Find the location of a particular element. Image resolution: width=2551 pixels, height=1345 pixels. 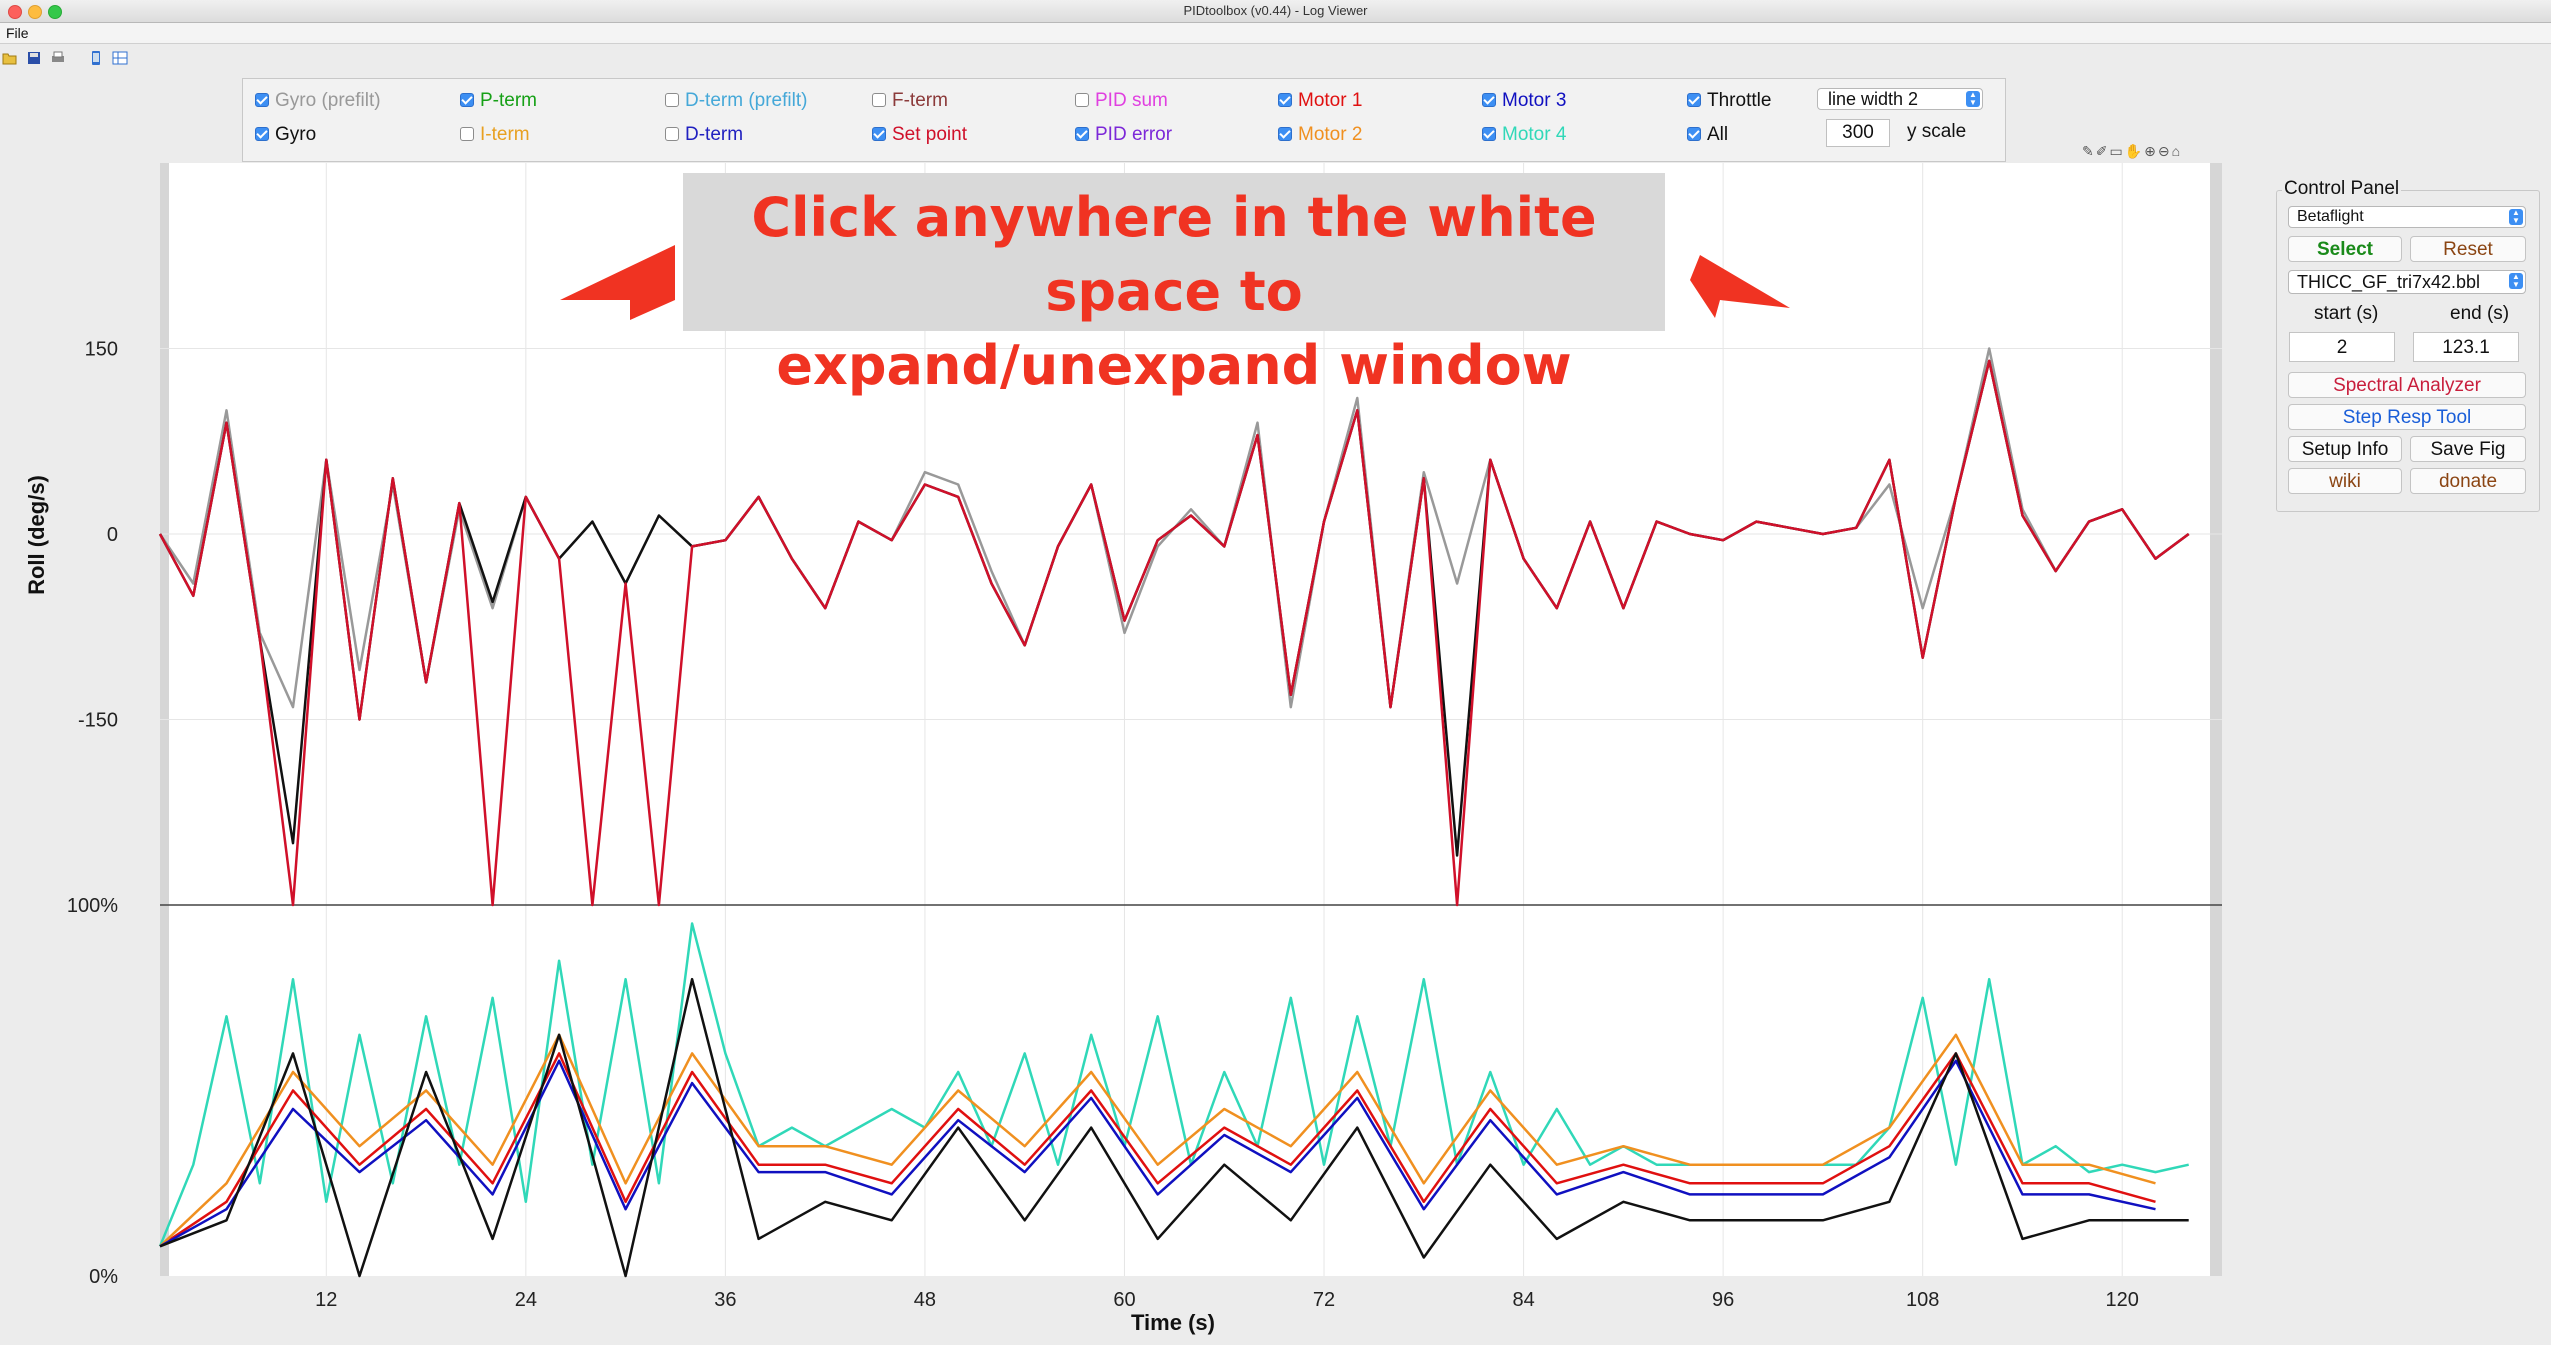

select-button: Select is located at coordinates (2345, 249).